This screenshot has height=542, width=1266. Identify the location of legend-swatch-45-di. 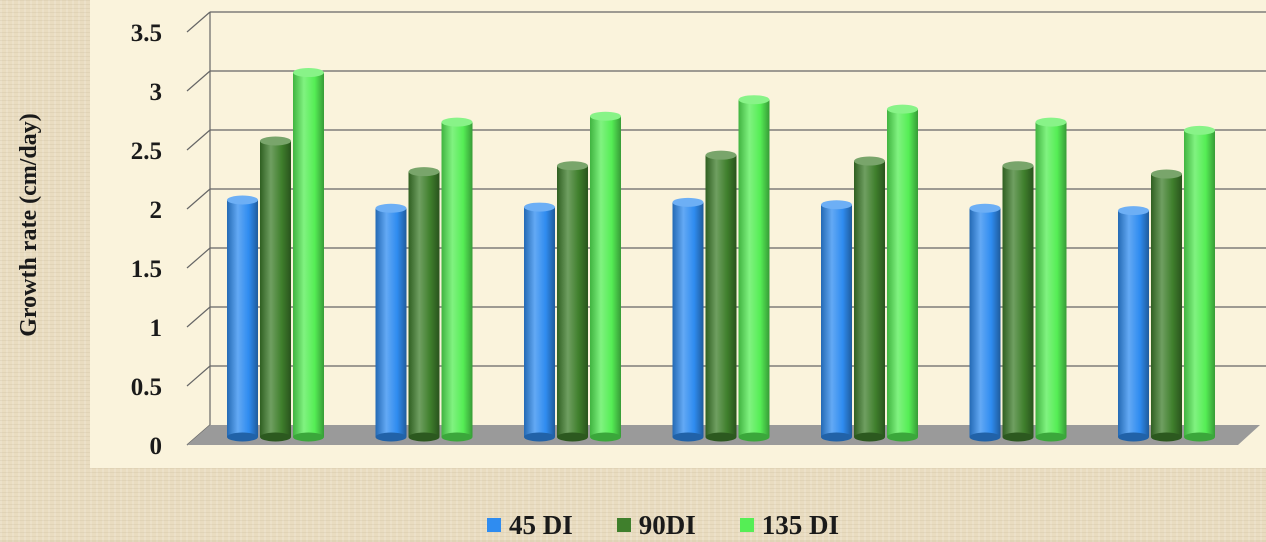
(494, 525).